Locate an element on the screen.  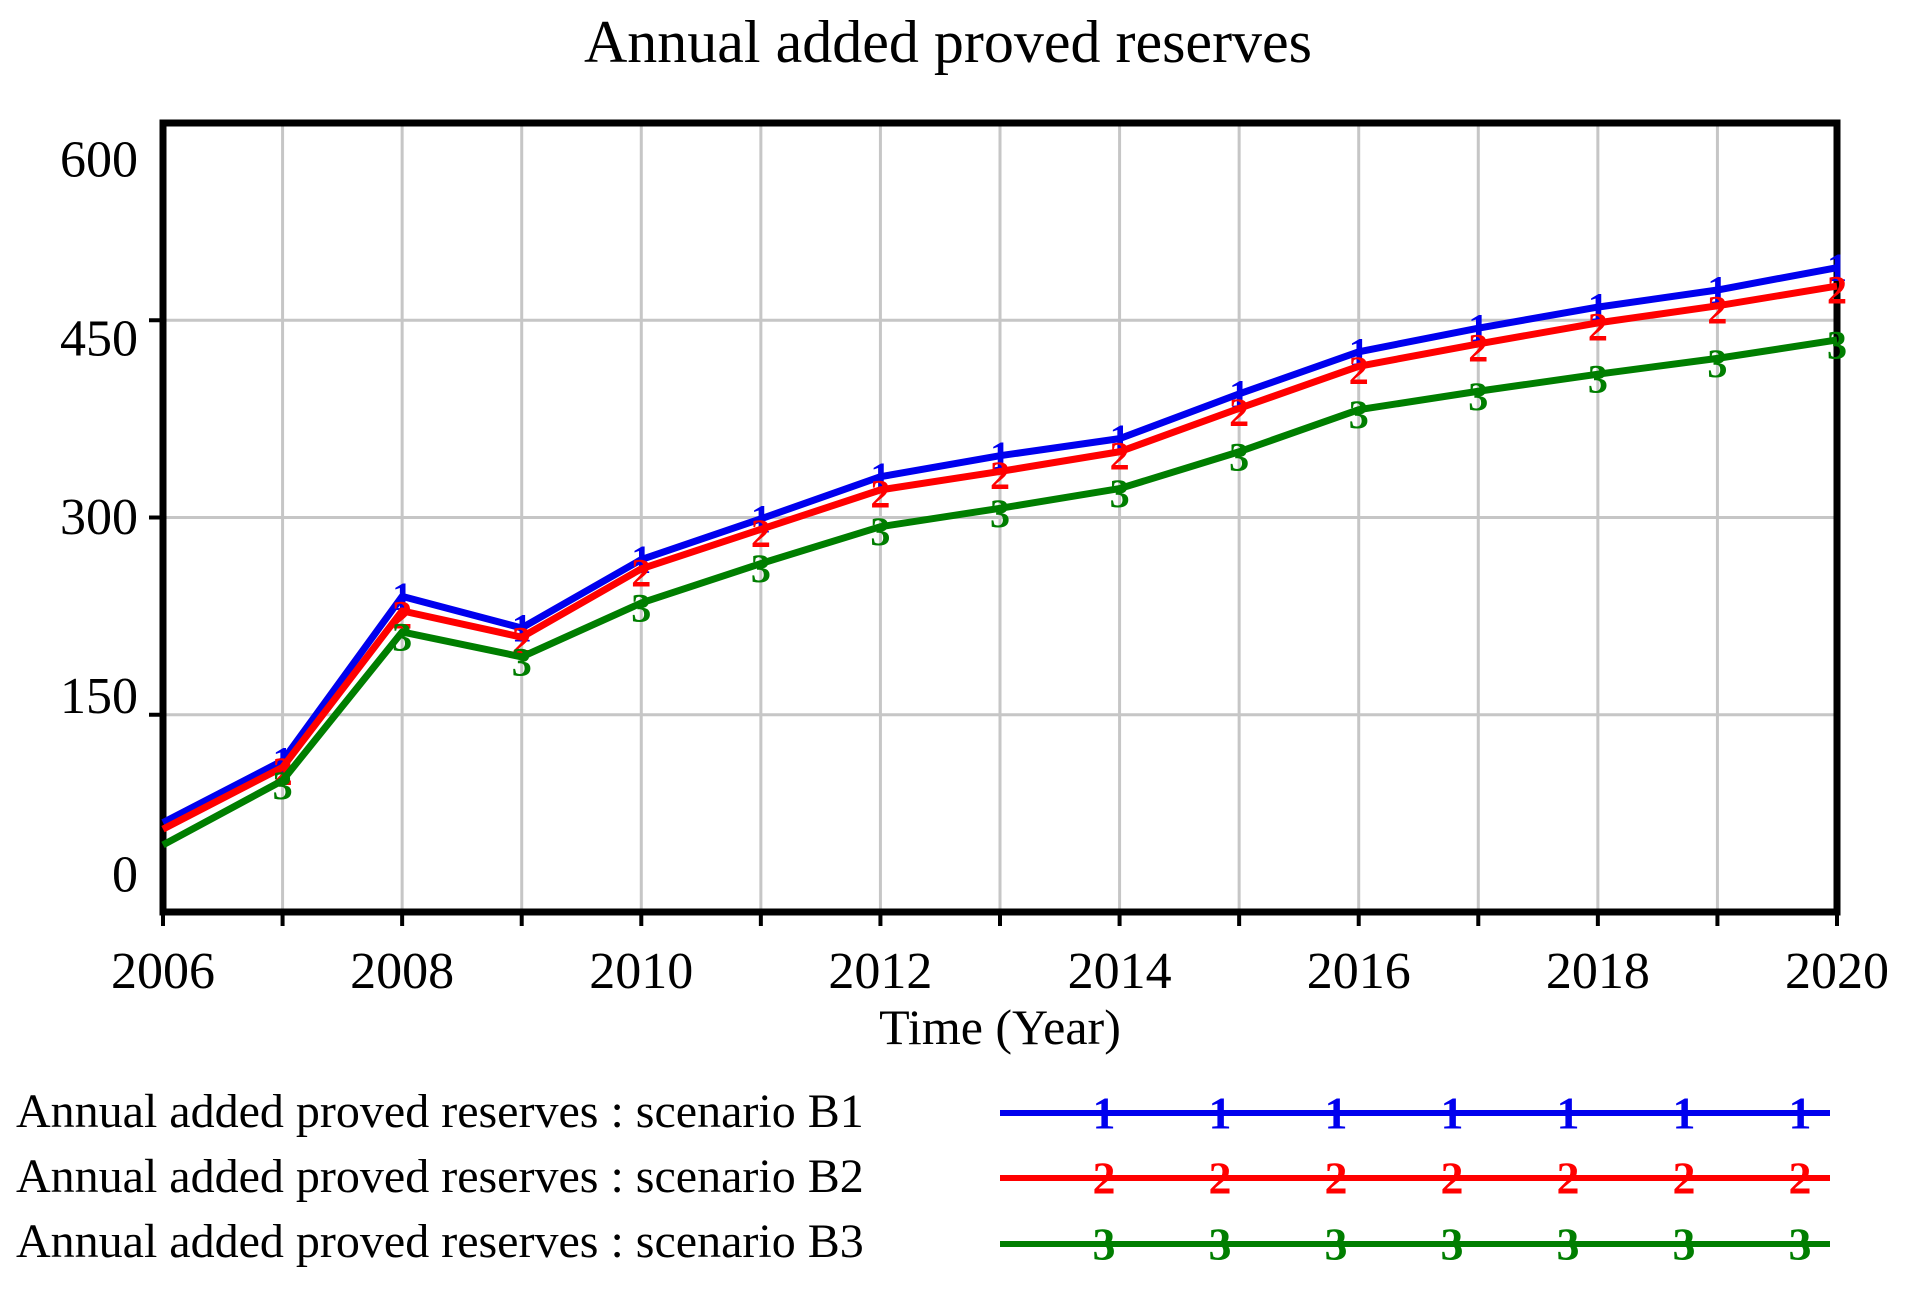
x-tick-label-2014: 2014 is located at coordinates (1120, 971).